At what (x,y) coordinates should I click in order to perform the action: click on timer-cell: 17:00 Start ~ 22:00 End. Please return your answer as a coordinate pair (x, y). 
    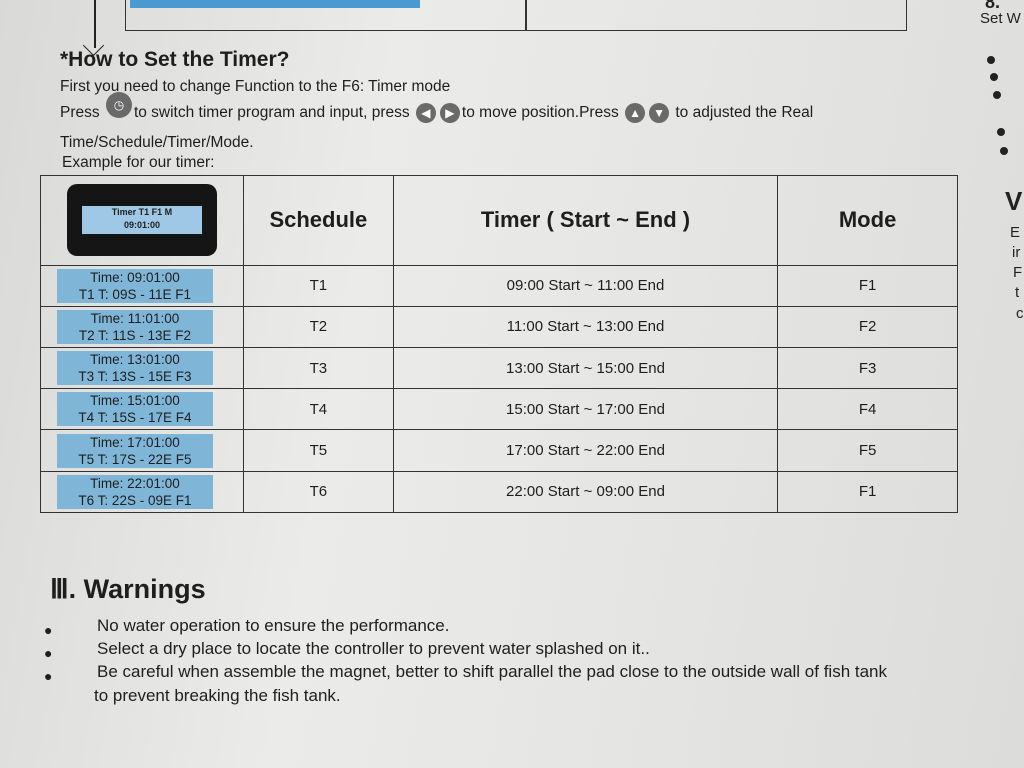
    Looking at the image, I should click on (585, 450).